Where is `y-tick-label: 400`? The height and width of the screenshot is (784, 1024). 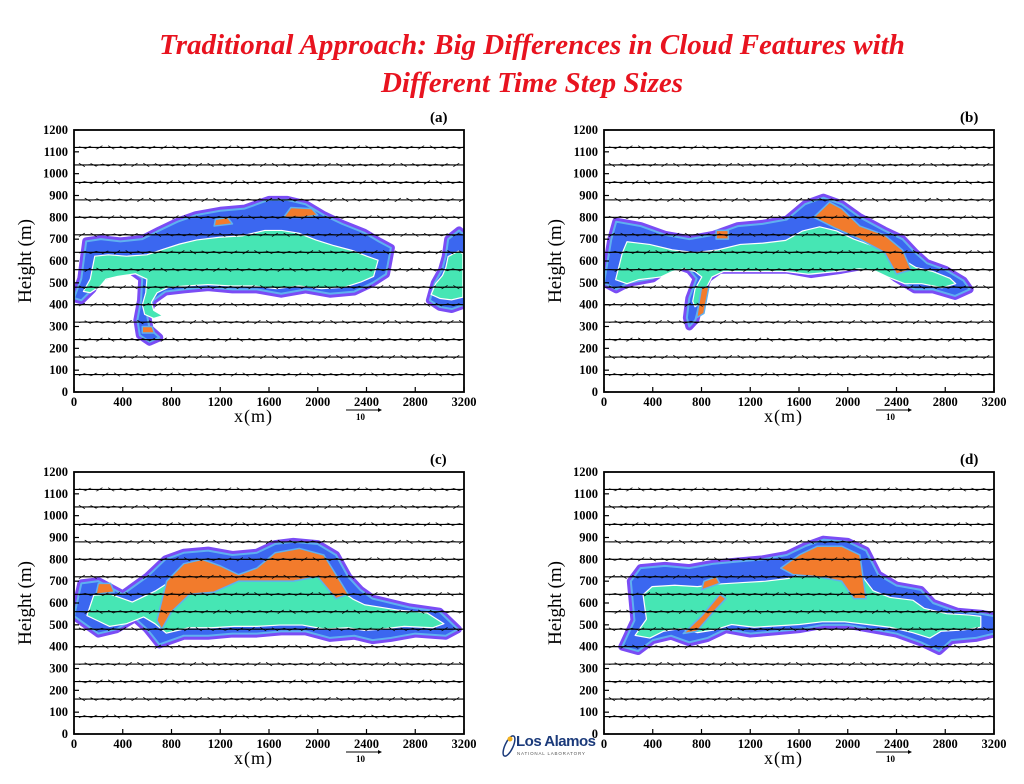
y-tick-label: 400 is located at coordinates (588, 305).